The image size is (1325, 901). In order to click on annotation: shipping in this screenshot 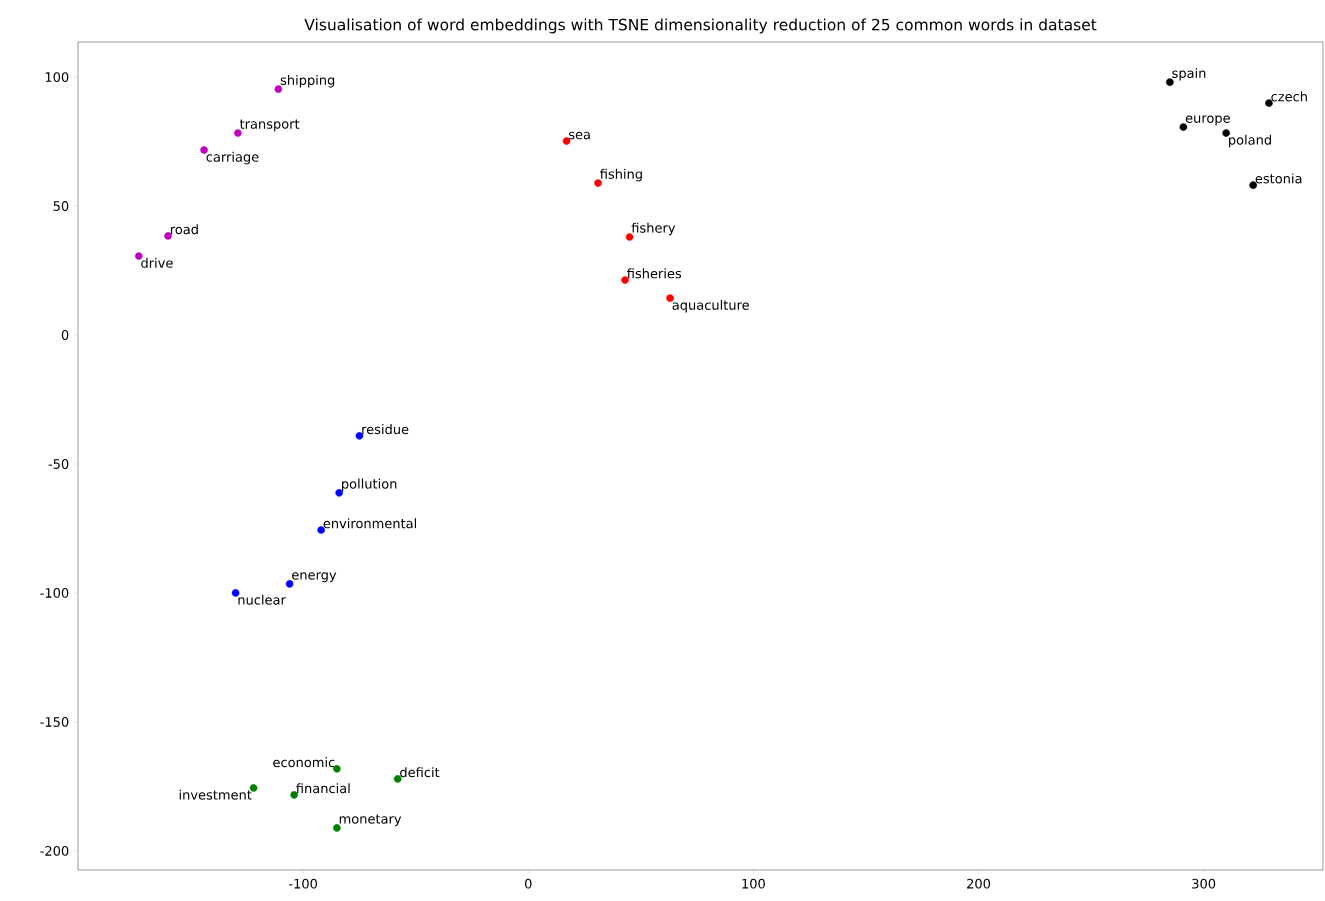, I will do `click(307, 81)`.